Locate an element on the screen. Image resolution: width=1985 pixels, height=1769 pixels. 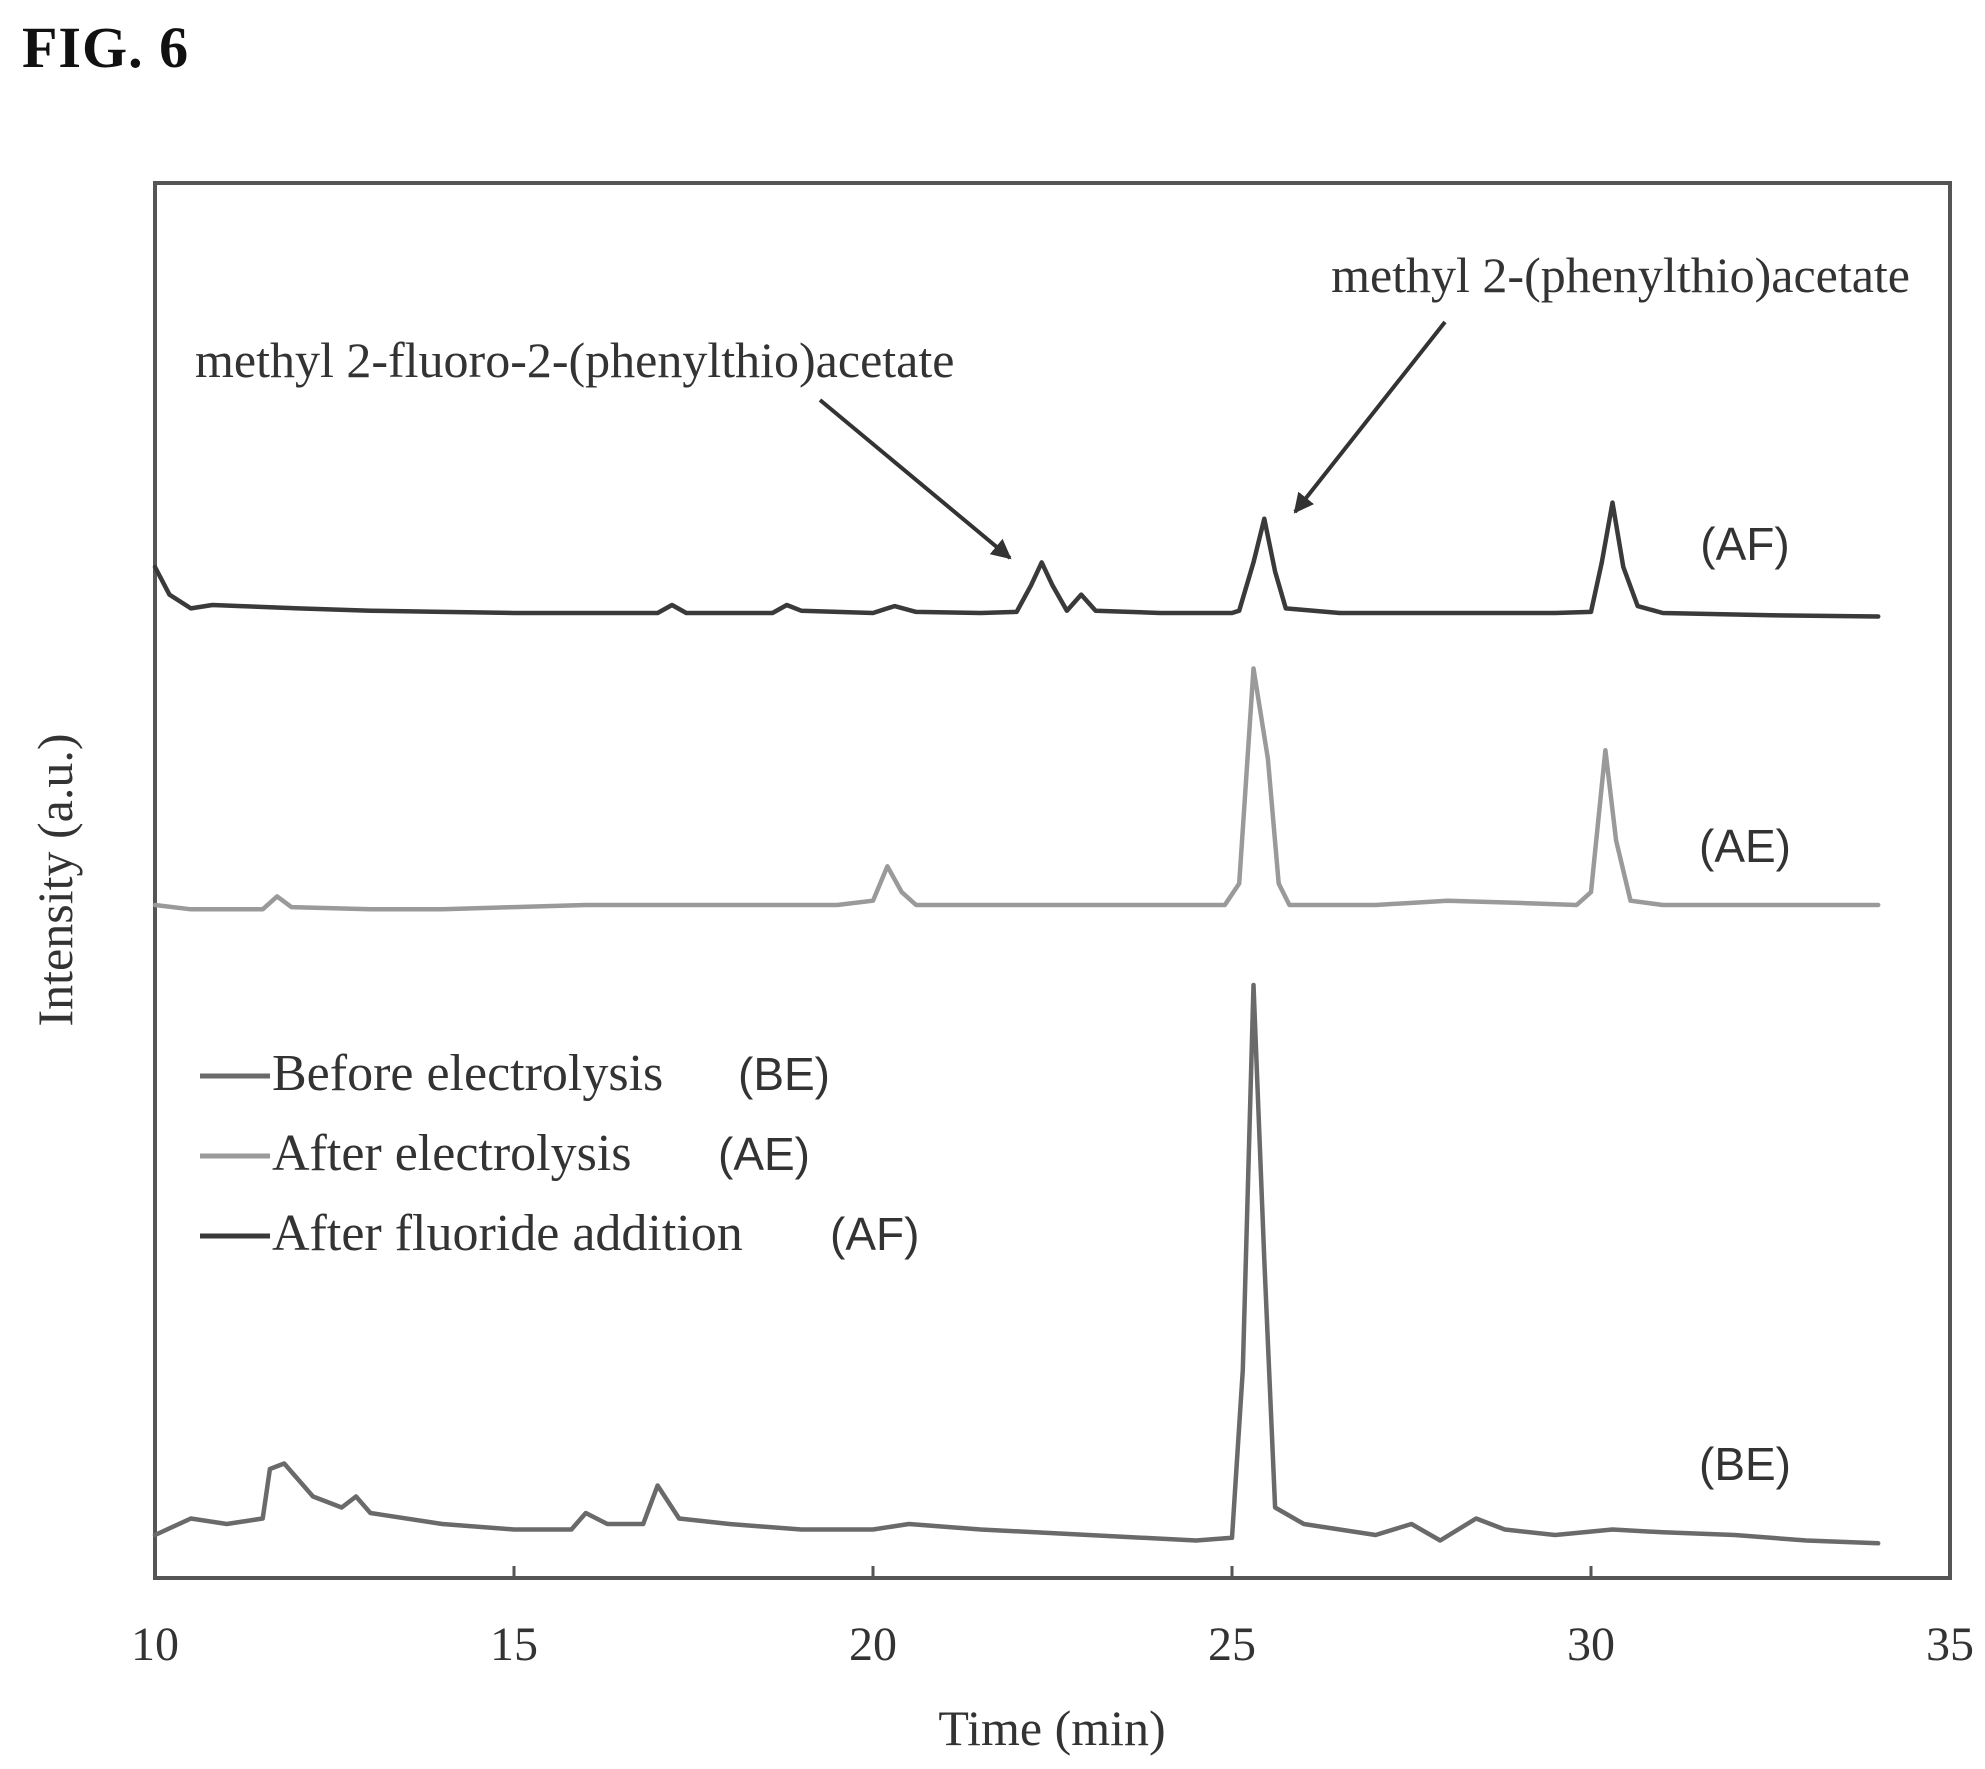
legend-tag: (AE) is located at coordinates (764, 1154).